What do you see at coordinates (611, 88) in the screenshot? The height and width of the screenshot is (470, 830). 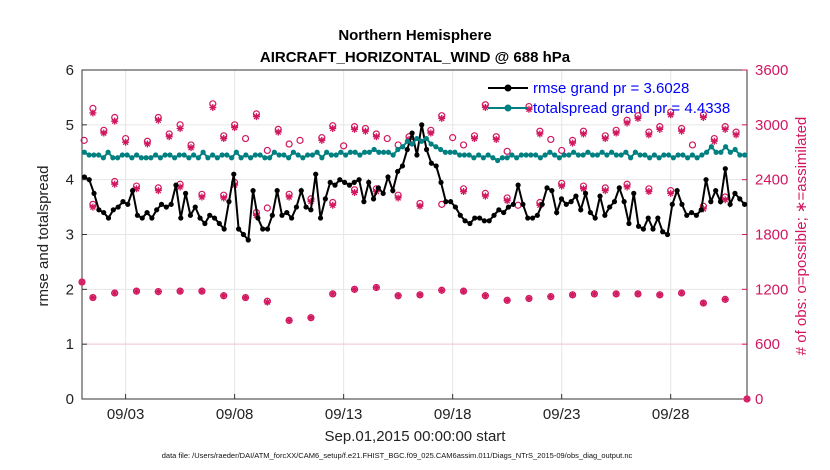 I see `legend-rmse-label: rmse grand pr = 3.6028` at bounding box center [611, 88].